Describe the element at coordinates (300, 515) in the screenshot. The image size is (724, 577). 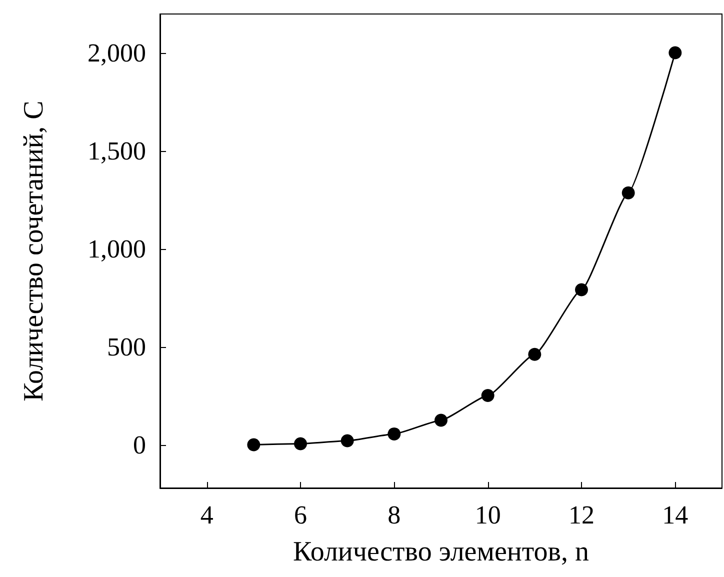
I see `x-tick-label: 6` at that location.